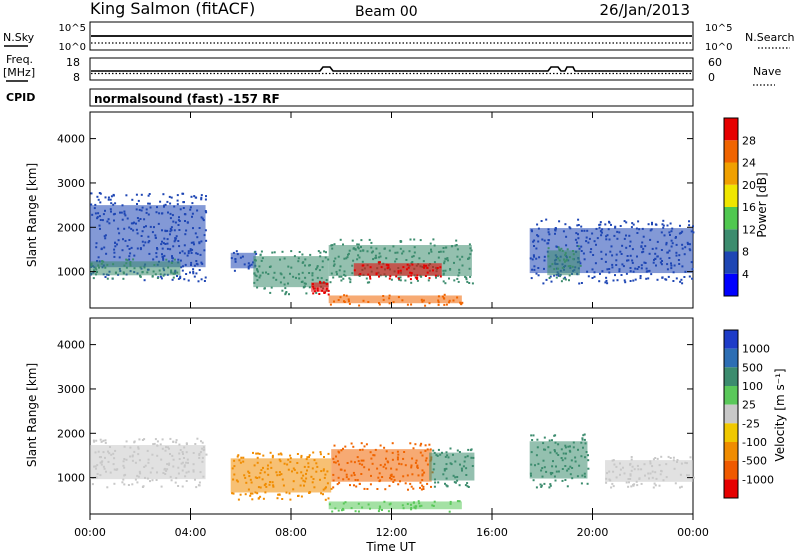 This screenshot has width=800, height=554. I want to click on velocity-colorbar-tick-5: -100, so click(754, 442).